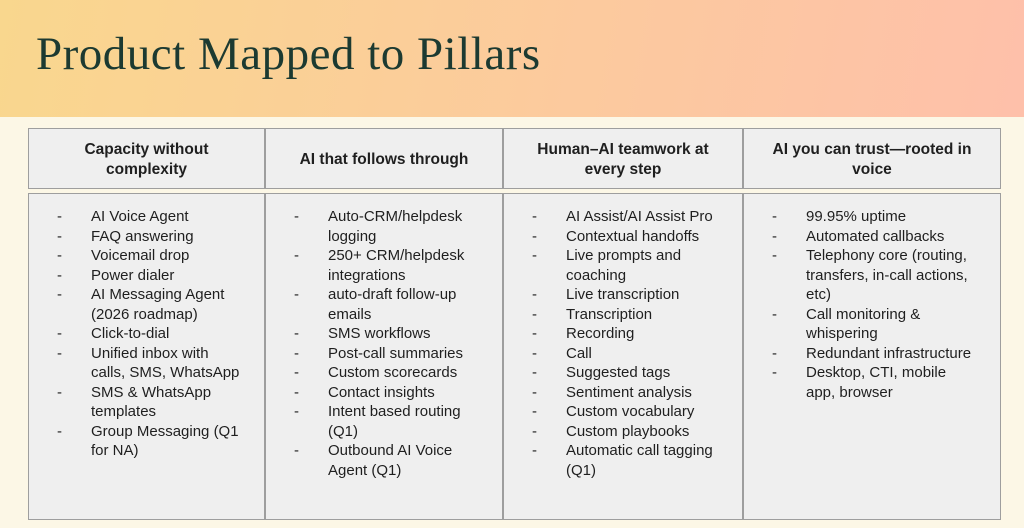 This screenshot has height=528, width=1024. Describe the element at coordinates (393, 372) in the screenshot. I see `feature-item-text: Custom scorecards` at that location.